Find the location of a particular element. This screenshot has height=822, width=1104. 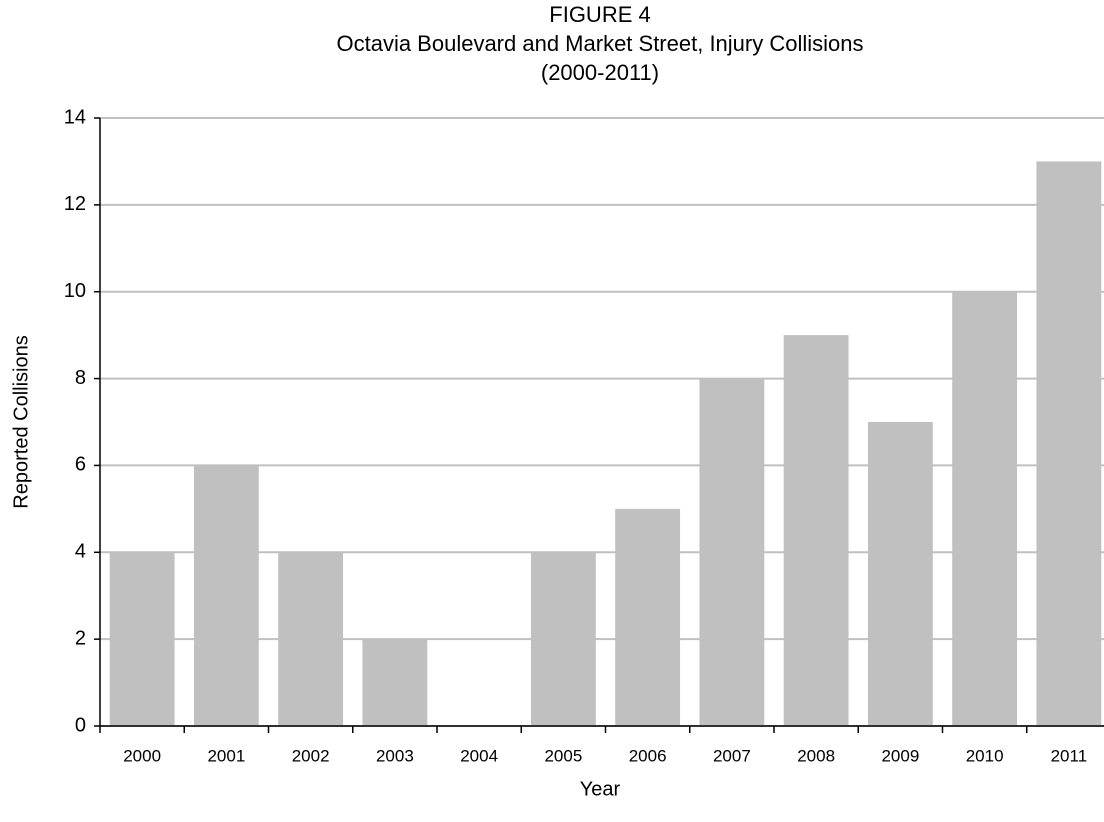

x-tick-label: 2010 is located at coordinates (985, 755).